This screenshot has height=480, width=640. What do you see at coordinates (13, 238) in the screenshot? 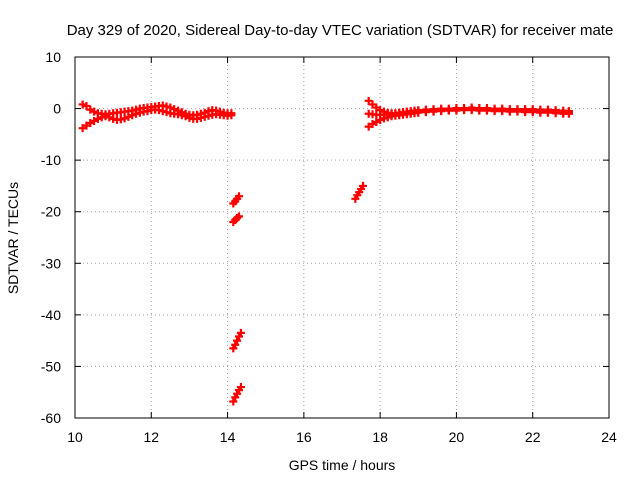
I see `y-axis-label: SDTVAR / TECUs` at bounding box center [13, 238].